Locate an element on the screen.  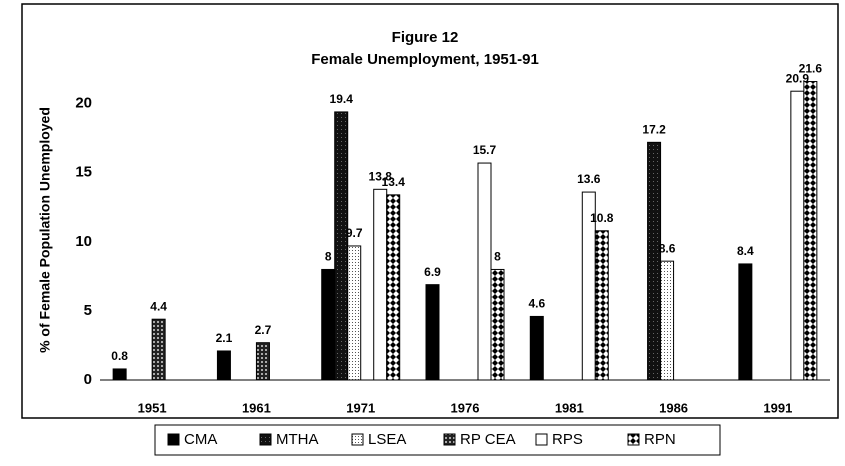
data-label: 13.6 is located at coordinates (589, 179).